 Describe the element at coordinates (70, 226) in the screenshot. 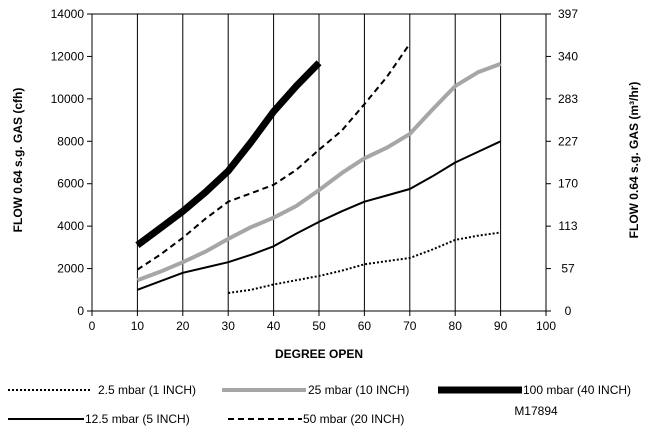

I see `y-tick-label: 4000` at that location.